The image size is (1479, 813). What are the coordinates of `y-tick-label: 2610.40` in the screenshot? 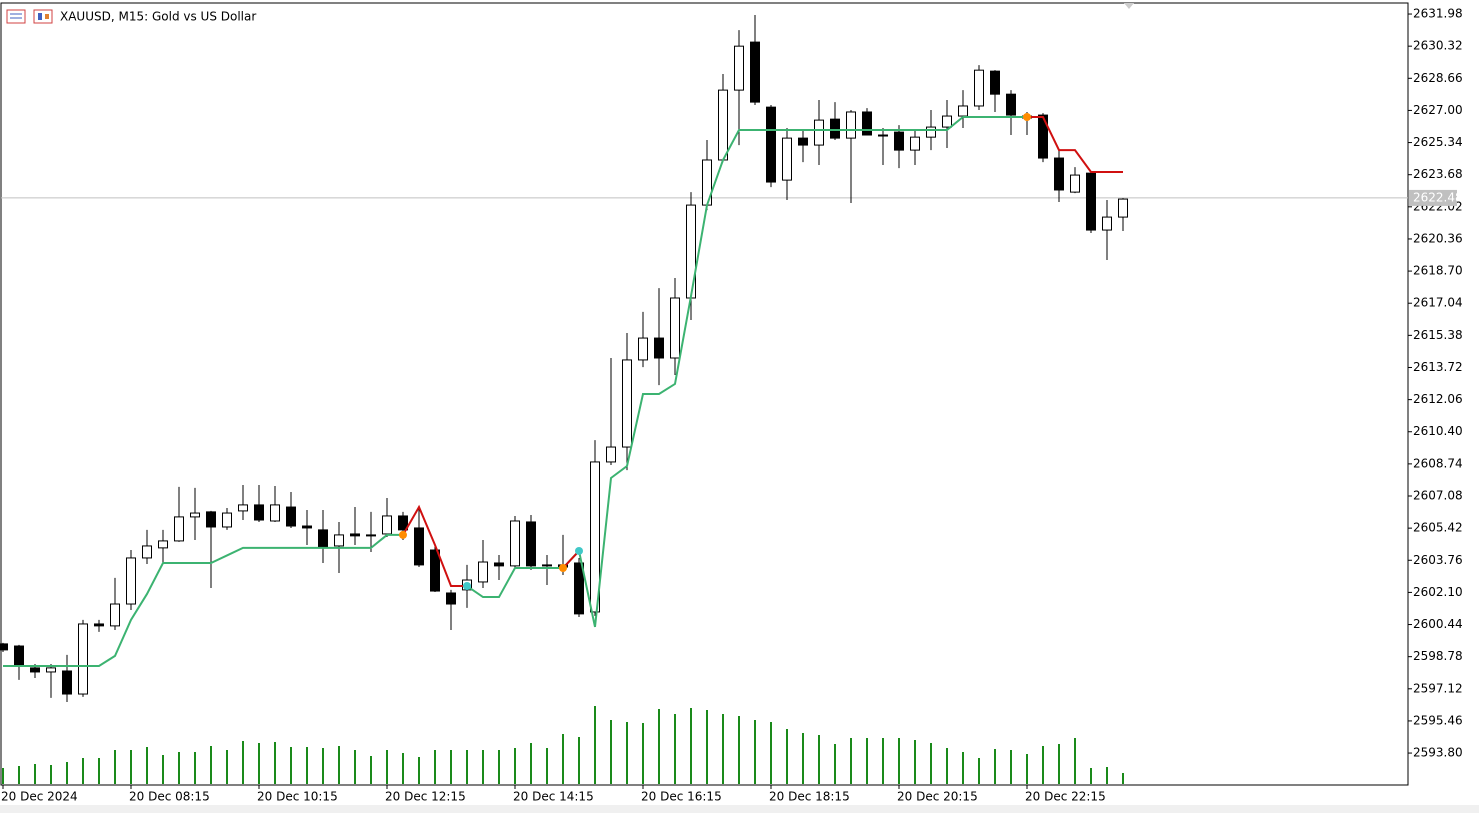 It's located at (1438, 431).